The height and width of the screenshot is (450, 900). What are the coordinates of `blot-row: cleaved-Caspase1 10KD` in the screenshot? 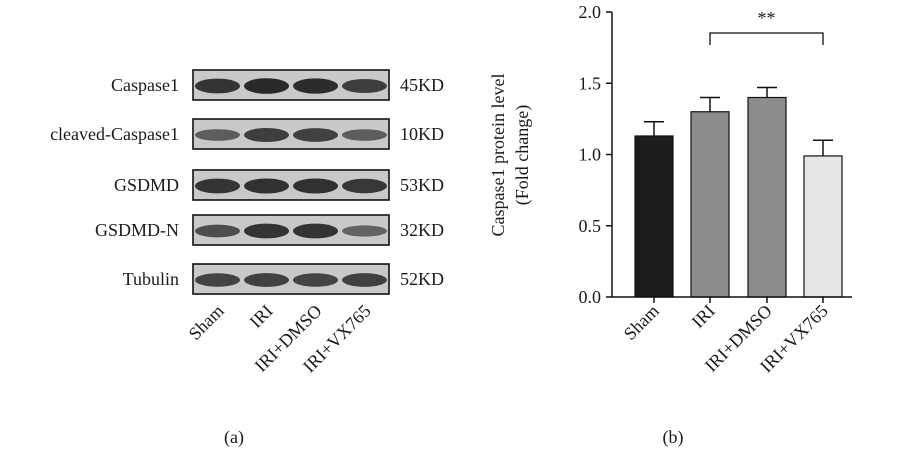 It's located at (247, 134).